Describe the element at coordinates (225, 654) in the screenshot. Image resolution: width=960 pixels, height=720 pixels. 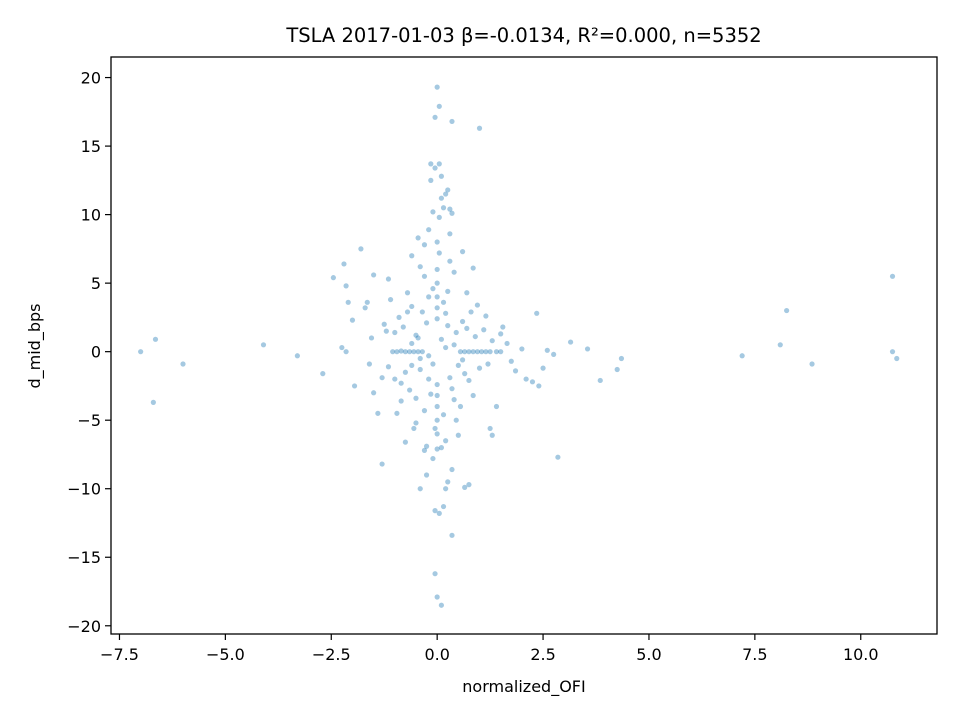
I see `x-tick-label: −5.0` at that location.